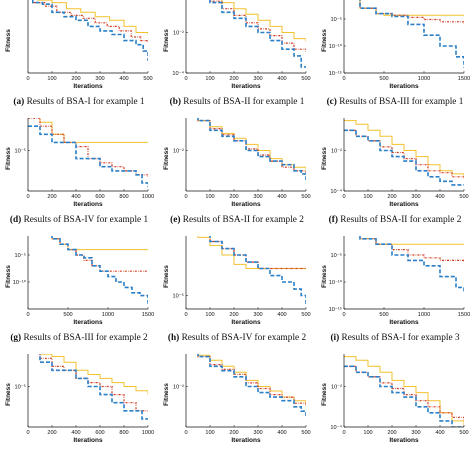  Describe the element at coordinates (464, 315) in the screenshot. I see `x-tick-label: 1500` at that location.